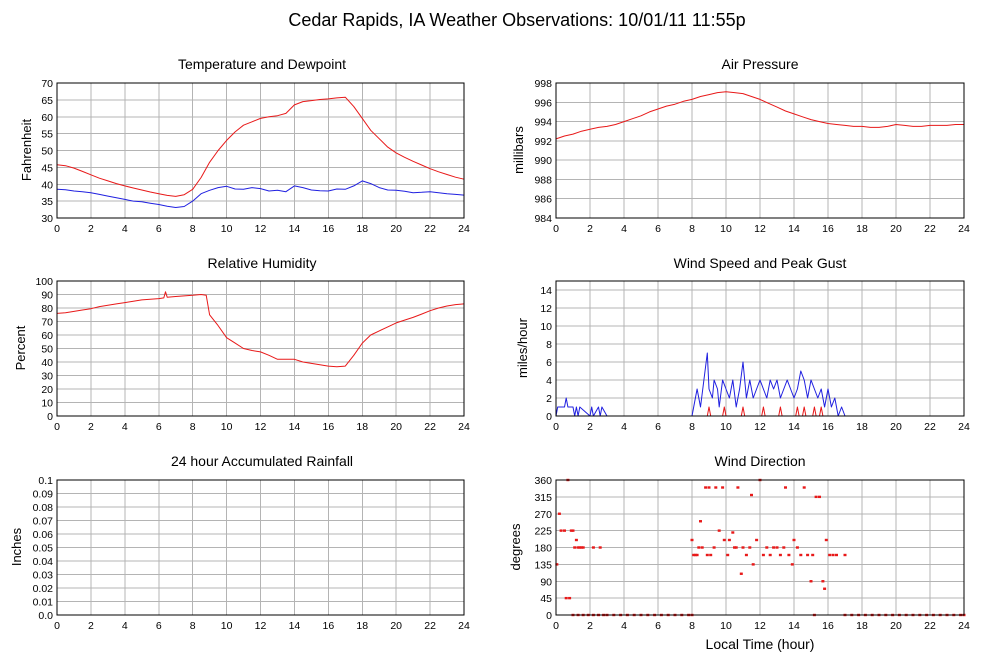 The image size is (999, 659). Describe the element at coordinates (43, 508) in the screenshot. I see `y-tick-label: 0.08` at that location.